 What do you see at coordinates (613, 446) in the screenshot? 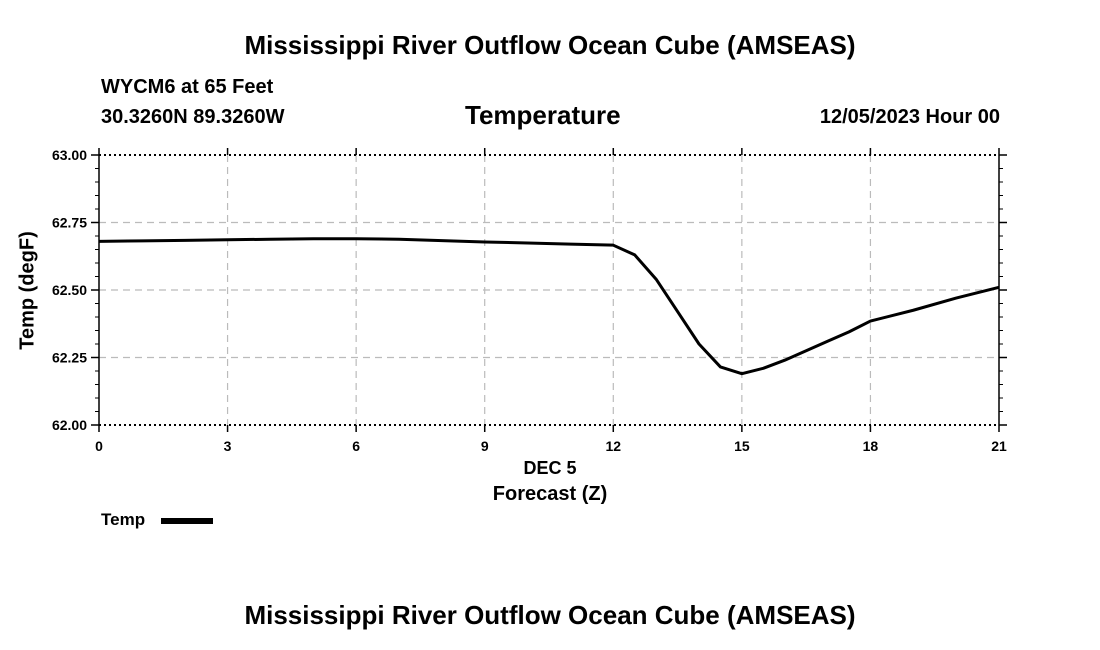
I see `x-tick-label: 12` at bounding box center [613, 446].